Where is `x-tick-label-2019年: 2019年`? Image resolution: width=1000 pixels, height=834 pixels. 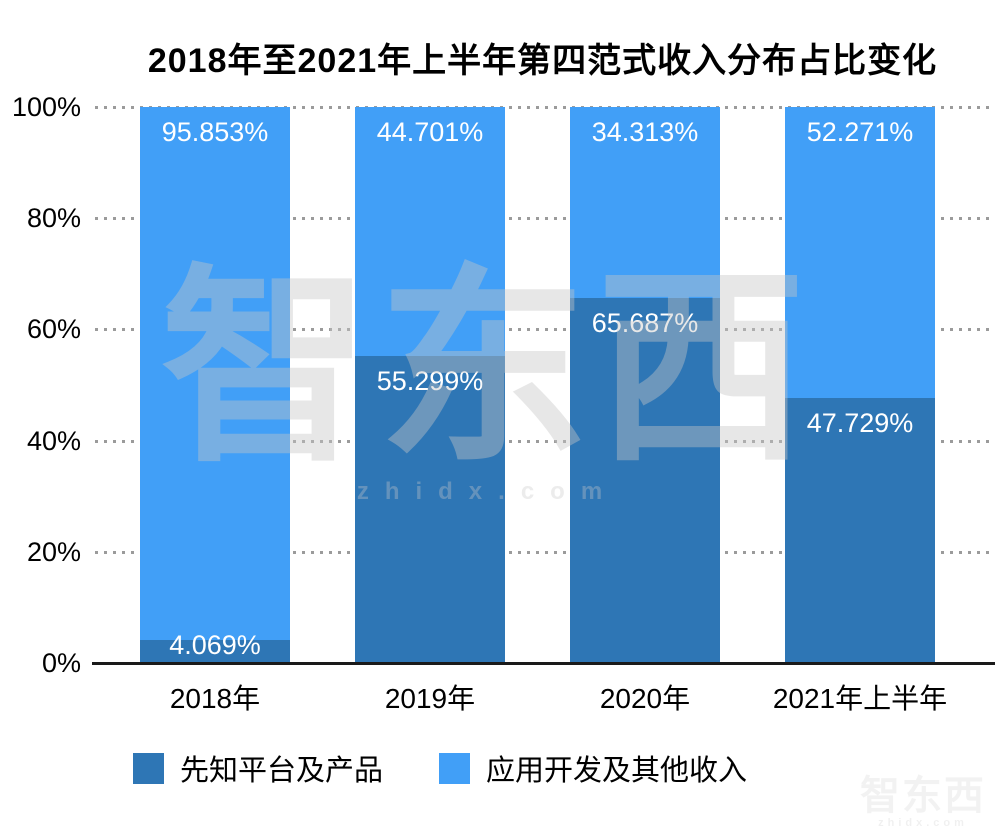
x-tick-label-2019年: 2019年 is located at coordinates (430, 698).